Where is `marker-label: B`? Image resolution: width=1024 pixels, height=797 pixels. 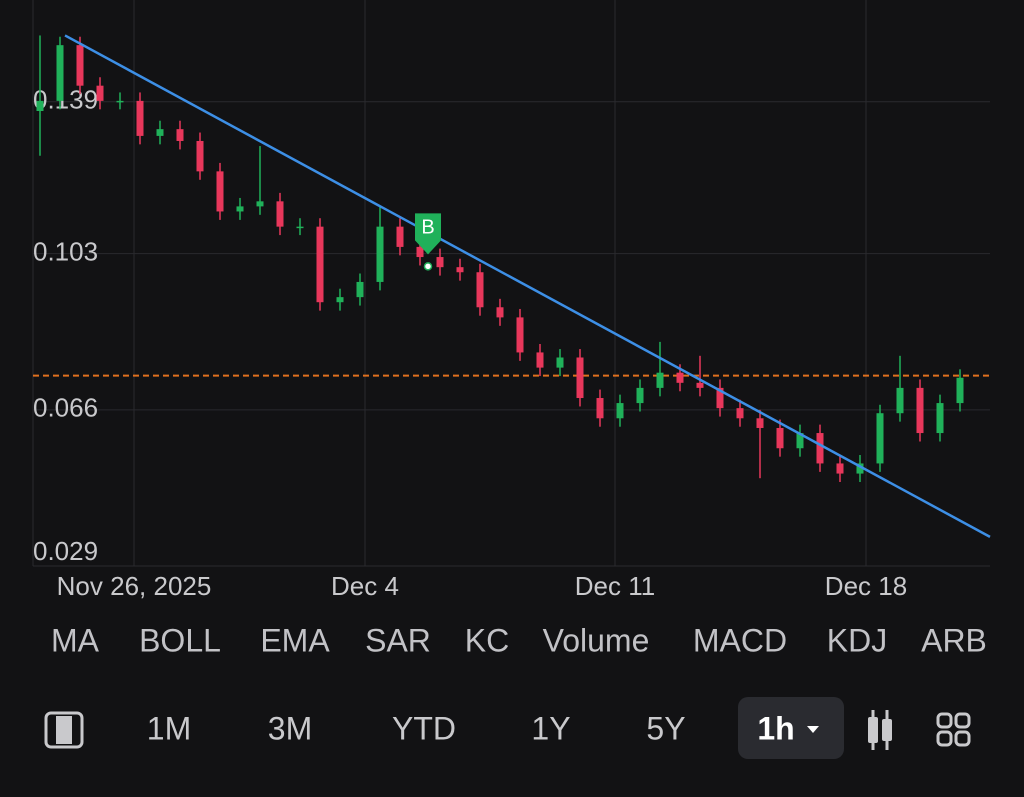 marker-label: B is located at coordinates (427, 228).